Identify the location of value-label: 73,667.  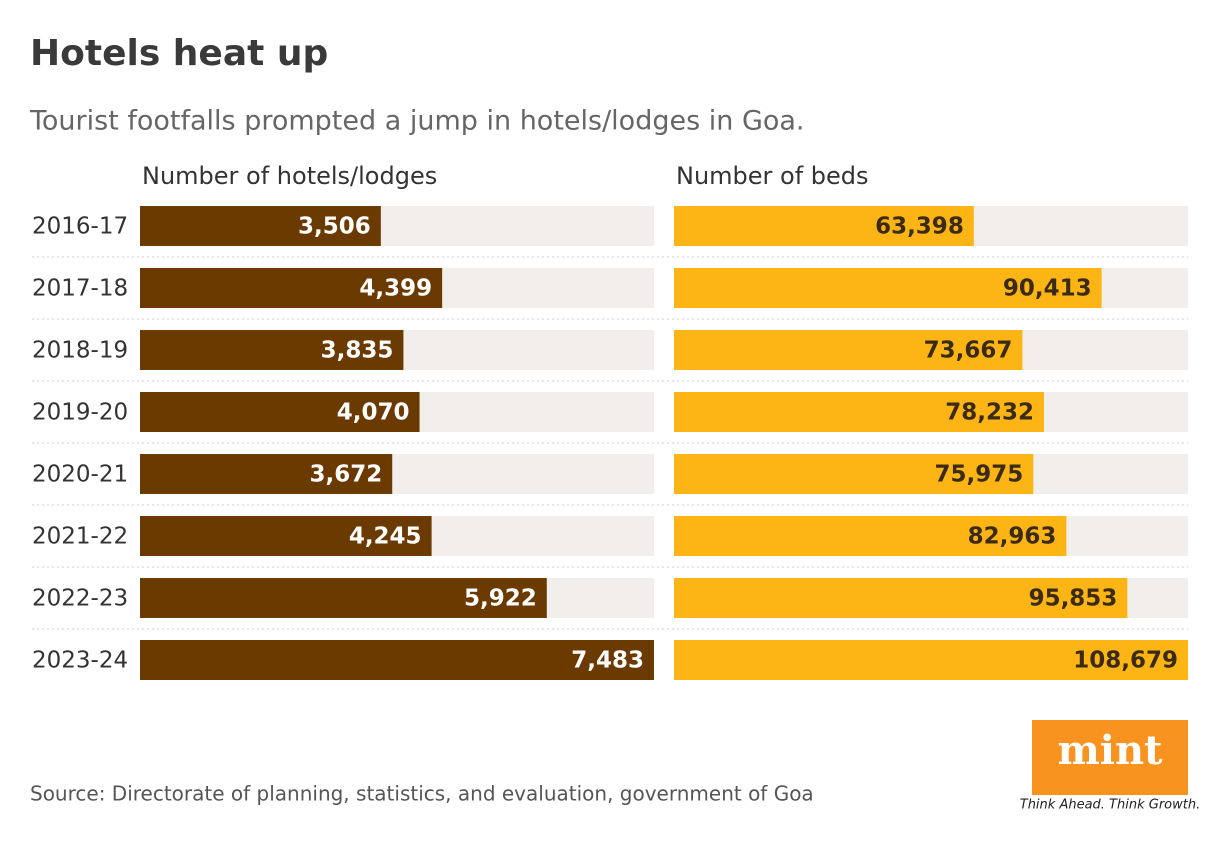
(968, 351).